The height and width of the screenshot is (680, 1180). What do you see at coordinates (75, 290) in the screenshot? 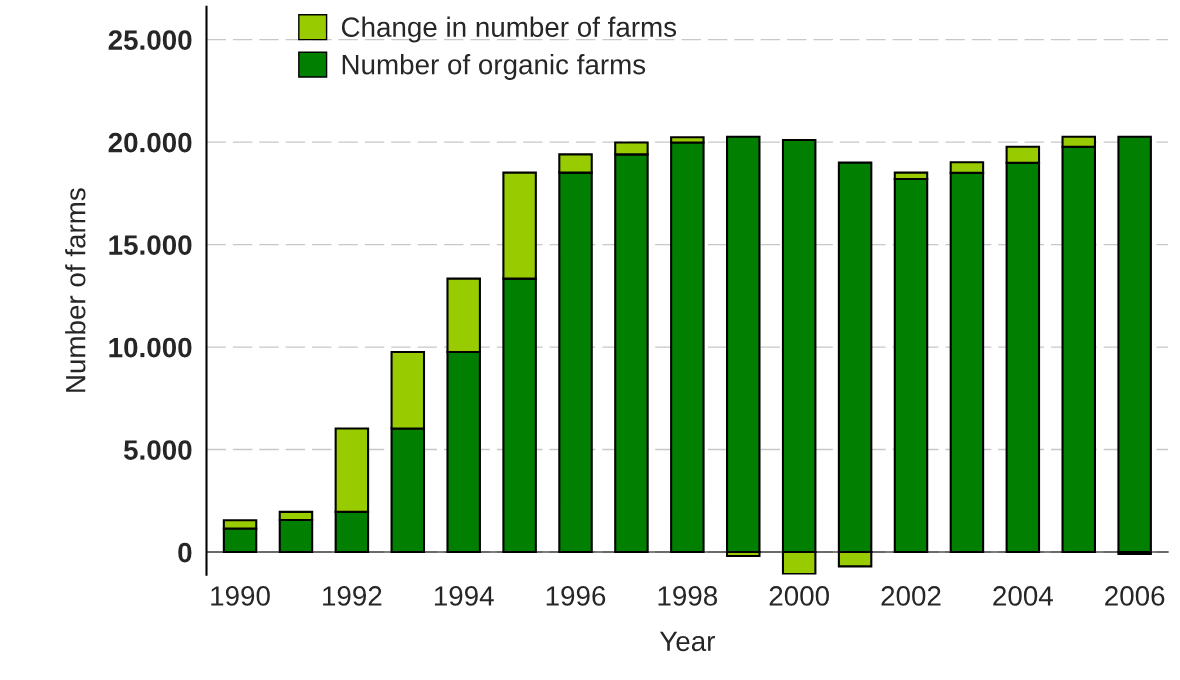
I see `y-axis-title: Number of farms` at bounding box center [75, 290].